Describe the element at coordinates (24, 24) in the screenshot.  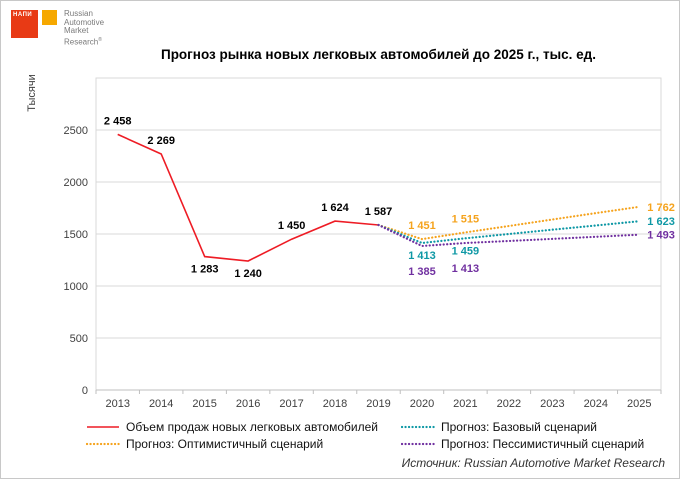
I see `napi-logo-square: НАПИ` at that location.